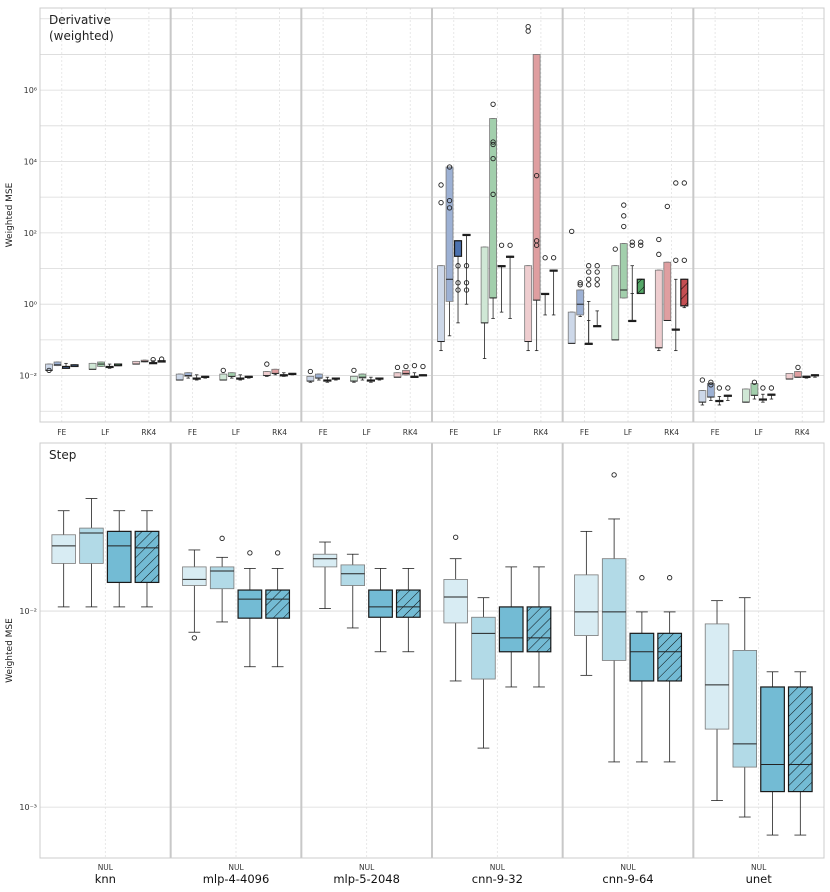 Image resolution: width=830 pixels, height=892 pixels. What do you see at coordinates (28, 807) in the screenshot?
I see `ytick-label: 10⁻³` at bounding box center [28, 807].